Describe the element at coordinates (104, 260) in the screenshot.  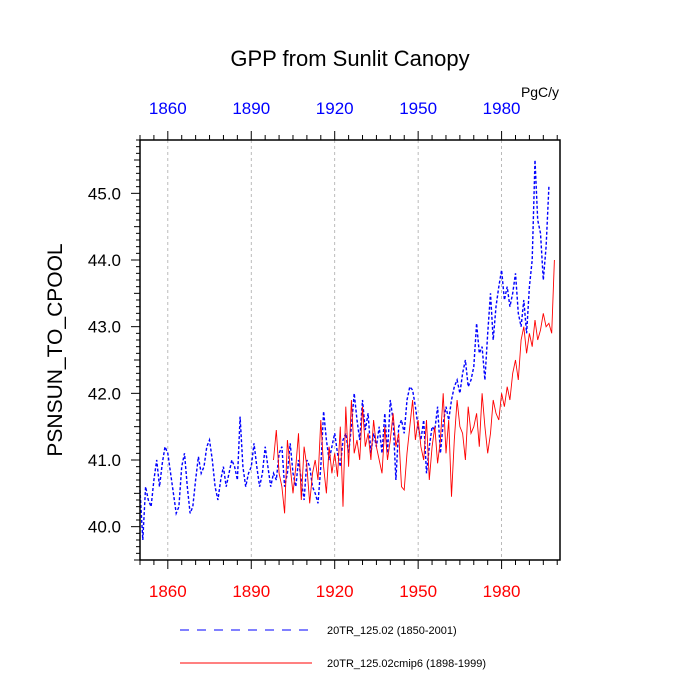
I see `y-tick-label: 44.0` at that location.